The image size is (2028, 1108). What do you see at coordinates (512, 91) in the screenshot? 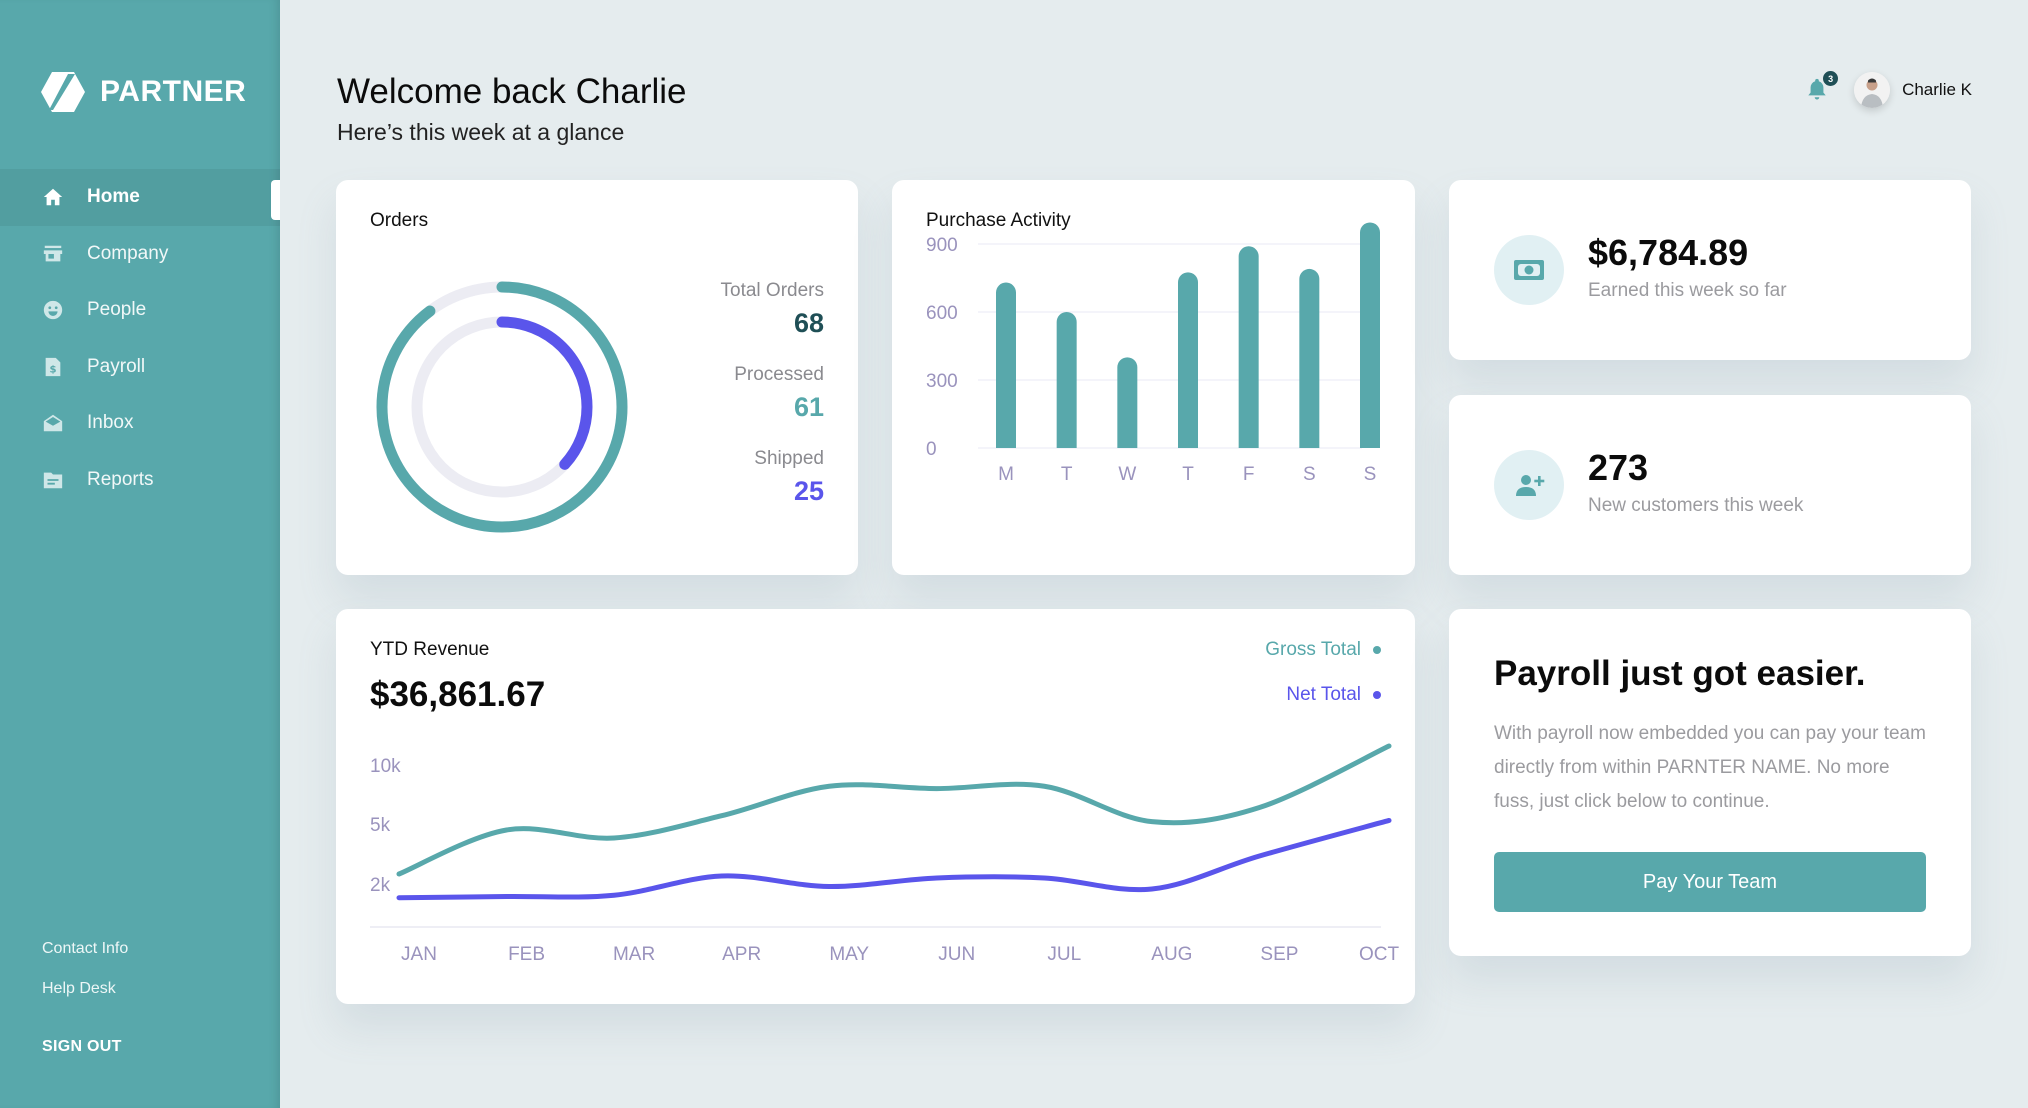
I see `page-title: Welcome back Charlie` at bounding box center [512, 91].